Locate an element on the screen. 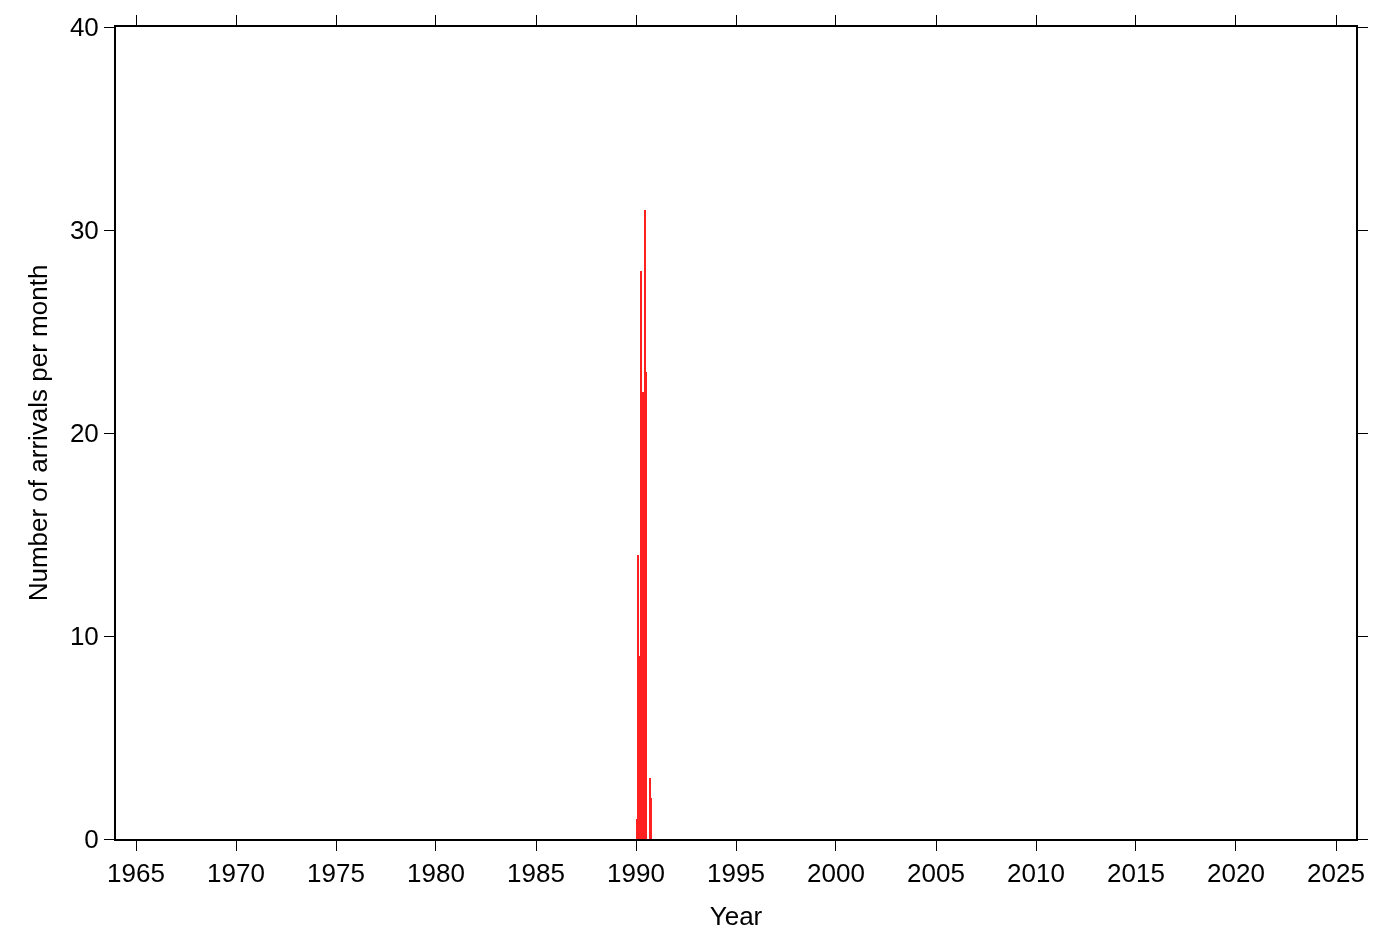 The width and height of the screenshot is (1382, 942). x-tick-label: 1995 is located at coordinates (736, 873).